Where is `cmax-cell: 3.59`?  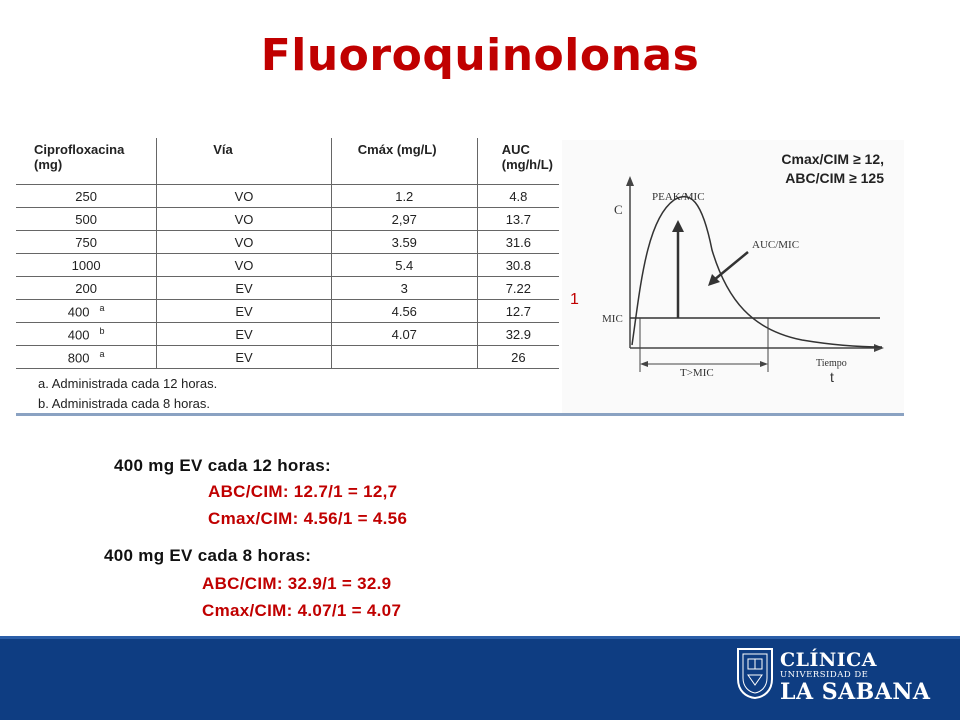
cmax-cell: 3.59 is located at coordinates (404, 242).